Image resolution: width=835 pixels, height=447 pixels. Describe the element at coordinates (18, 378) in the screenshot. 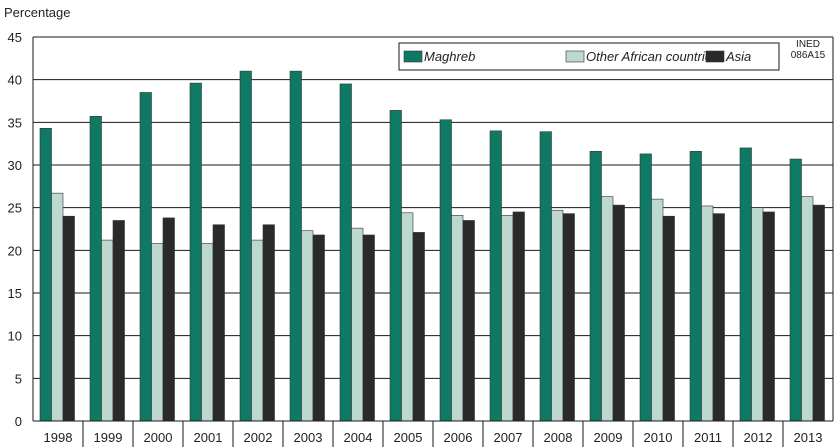

I see `y-tick-label: 5` at that location.